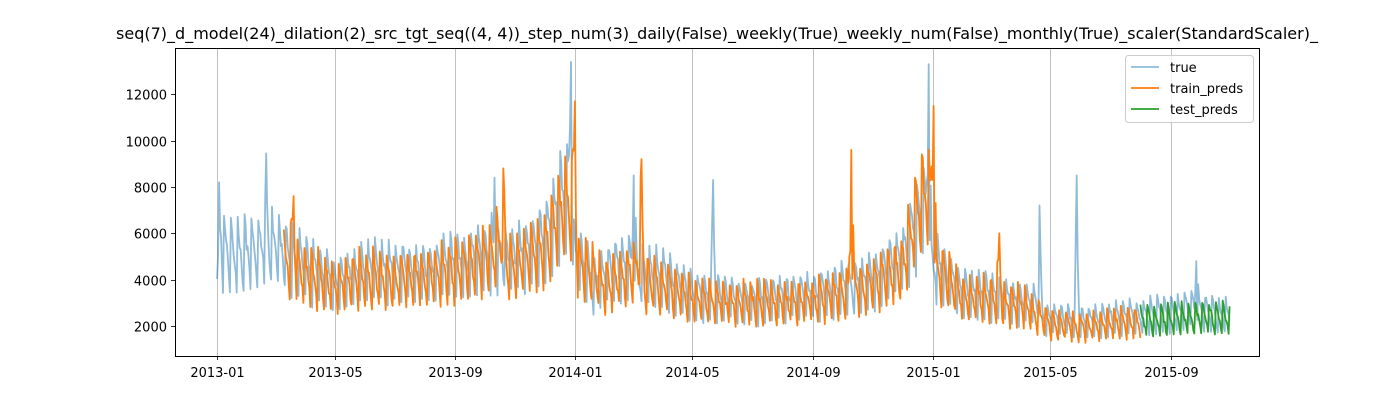 This screenshot has height=400, width=1400. I want to click on y-tick-label: 12000, so click(146, 96).